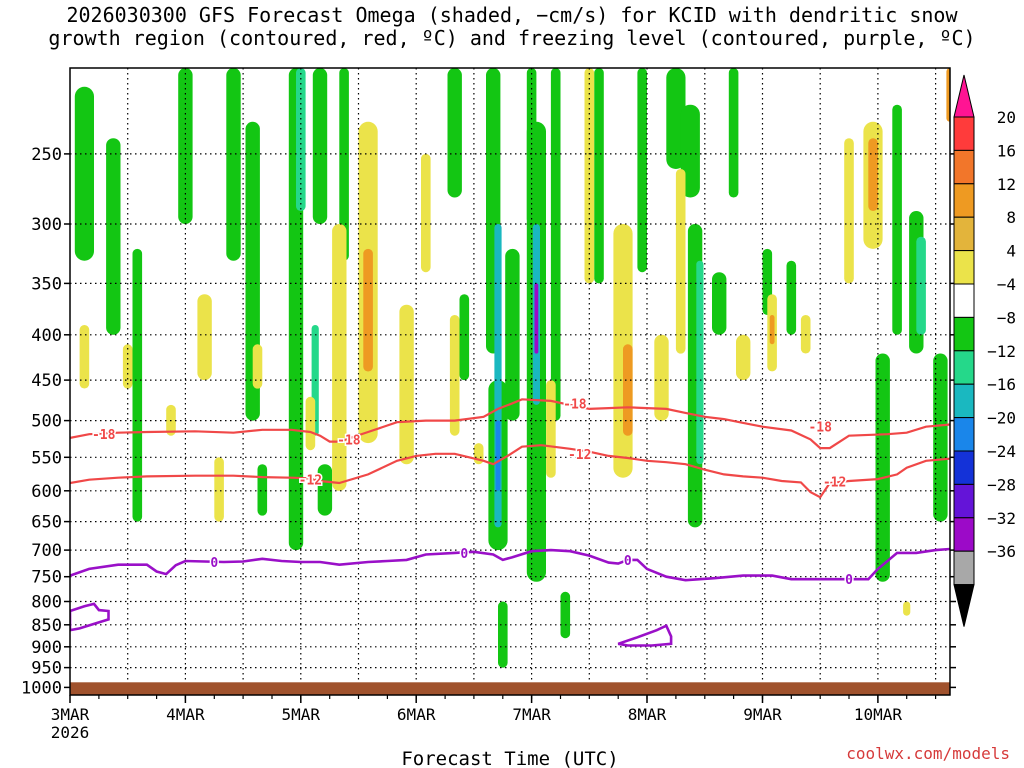  What do you see at coordinates (46, 551) in the screenshot?
I see `y-tick-label: 700` at bounding box center [46, 551].